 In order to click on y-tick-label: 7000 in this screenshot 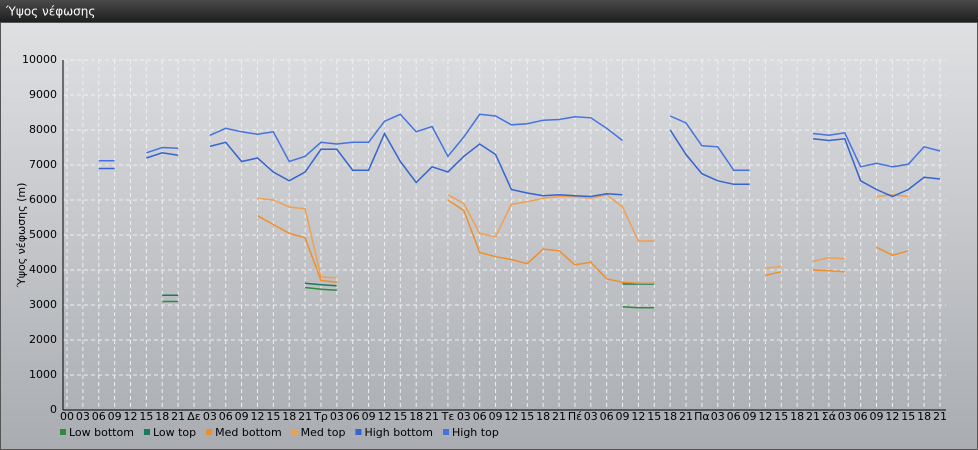, I will do `click(43, 164)`.